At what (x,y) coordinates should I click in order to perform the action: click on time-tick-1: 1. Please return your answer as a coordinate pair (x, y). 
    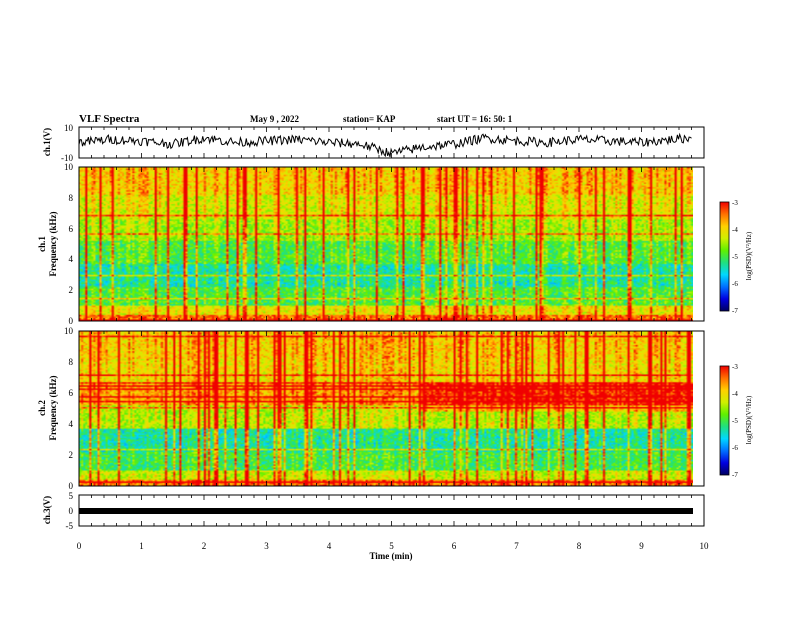
    Looking at the image, I should click on (141, 546).